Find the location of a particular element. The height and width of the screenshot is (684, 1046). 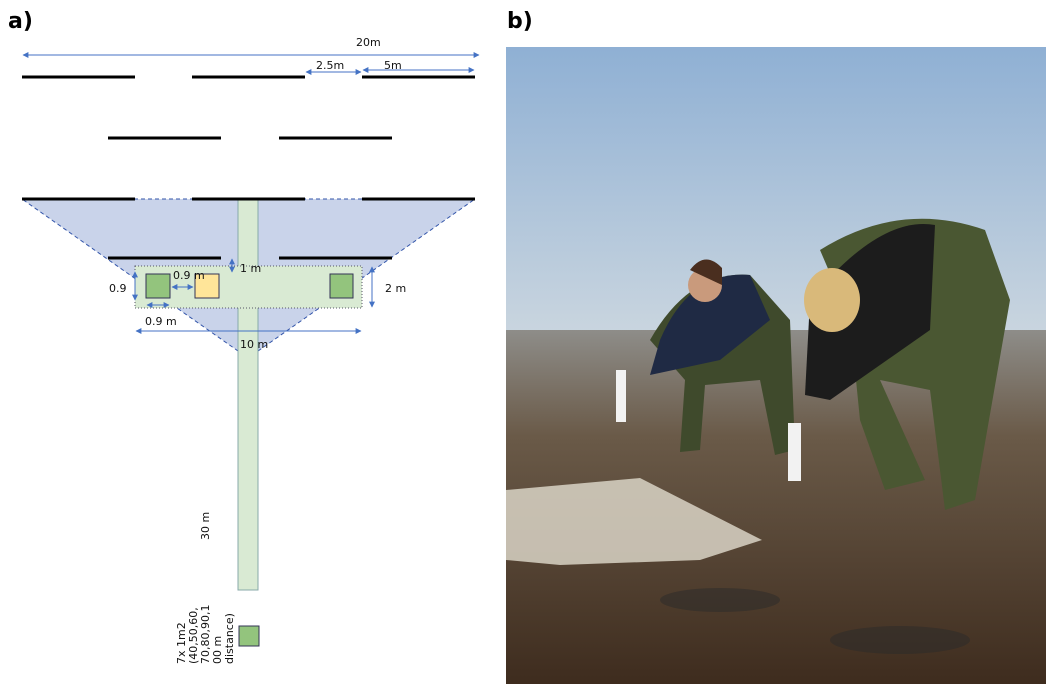

note-line: 00 m is located at coordinates (217, 650).